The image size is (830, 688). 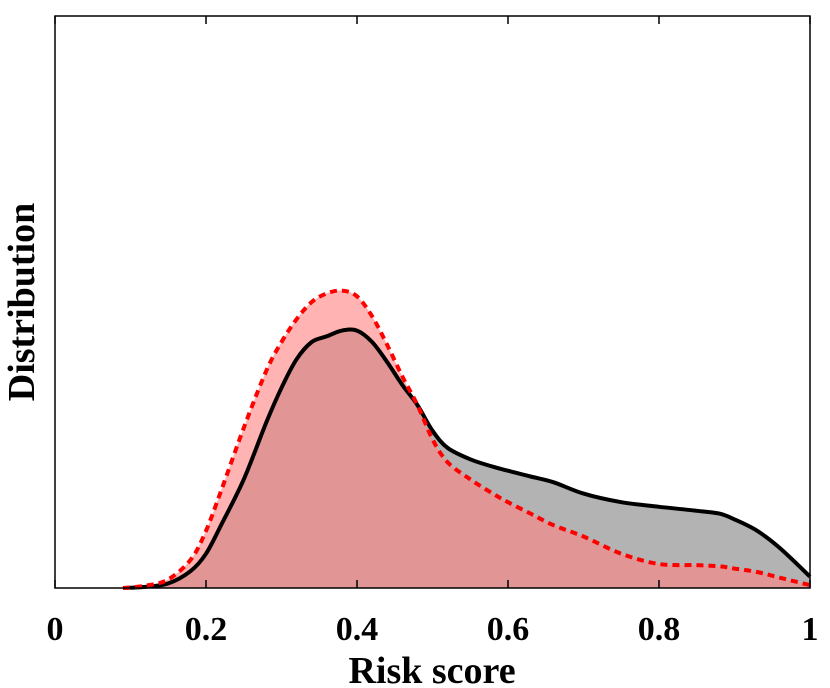 What do you see at coordinates (357, 629) in the screenshot?
I see `x-tick-label: 0.4` at bounding box center [357, 629].